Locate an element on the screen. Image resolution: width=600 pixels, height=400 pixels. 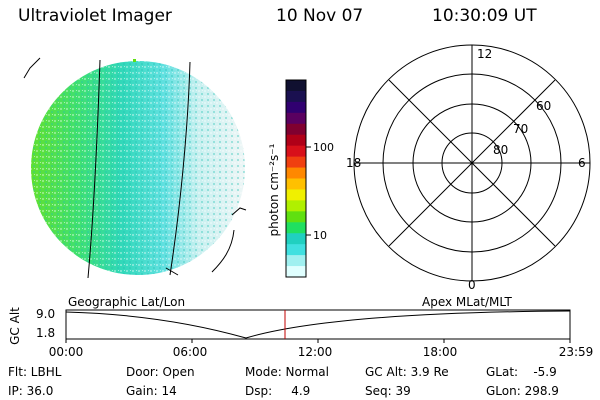
time-label: 10:30:09 UT is located at coordinates (484, 16).